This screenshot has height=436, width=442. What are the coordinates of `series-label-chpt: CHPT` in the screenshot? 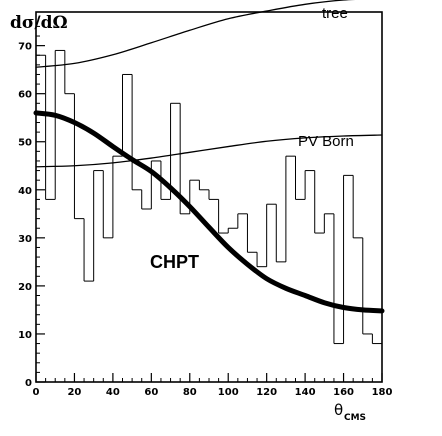 It's located at (174, 262).